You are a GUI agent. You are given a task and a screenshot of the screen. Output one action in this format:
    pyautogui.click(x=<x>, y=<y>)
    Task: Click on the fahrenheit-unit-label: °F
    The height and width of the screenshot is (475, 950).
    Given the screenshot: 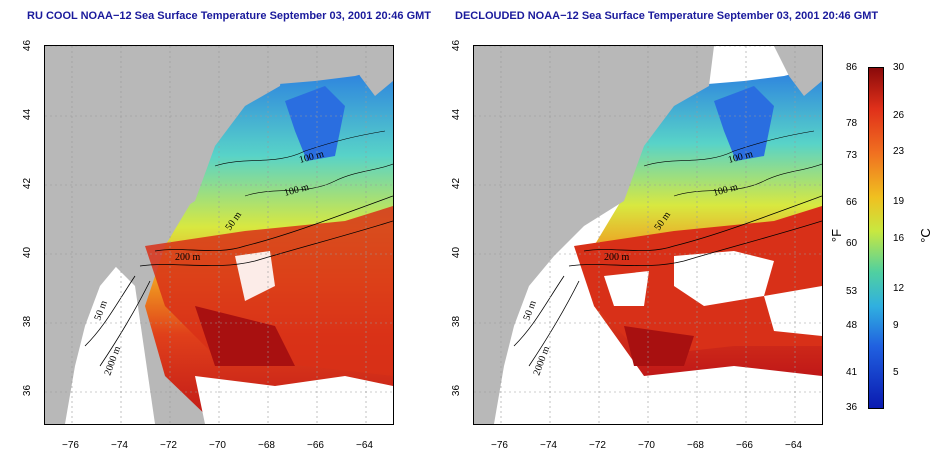 What is the action you would take?
    pyautogui.click(x=837, y=235)
    